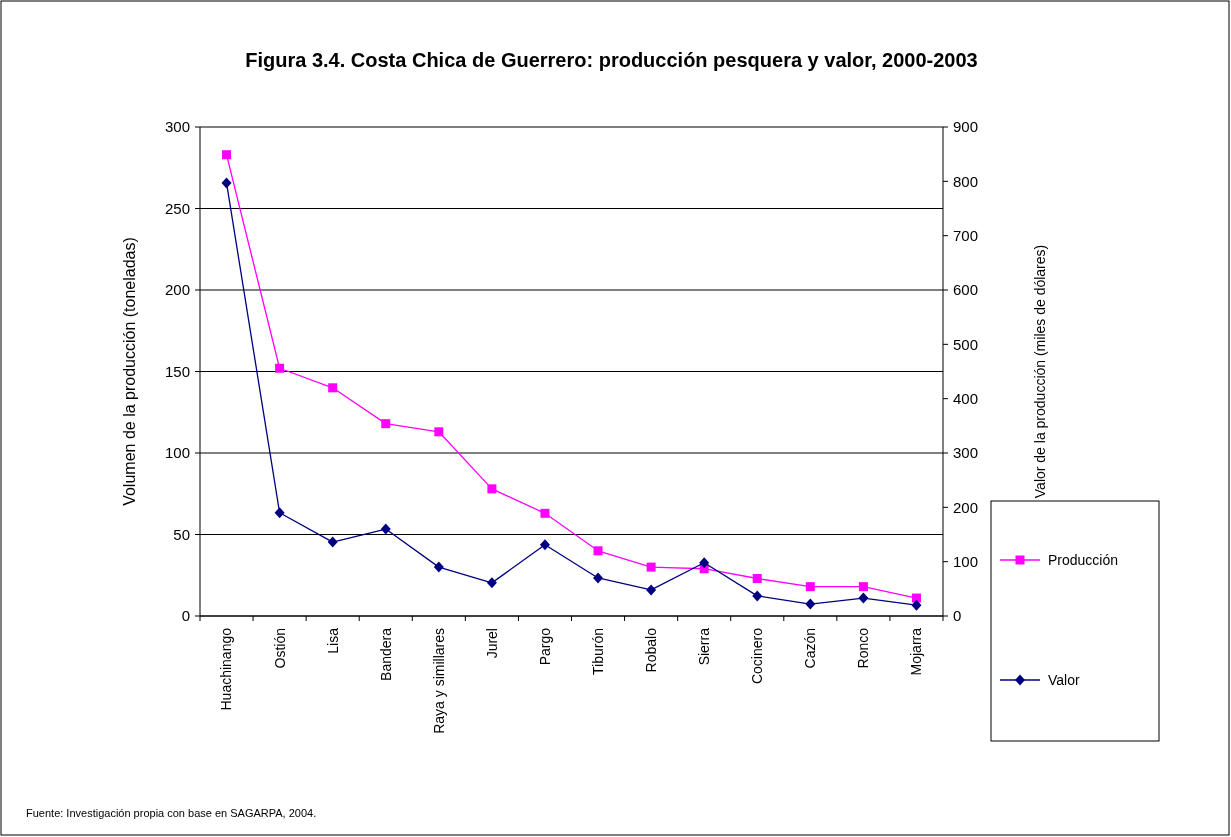 This screenshot has height=837, width=1231. I want to click on chart-title: Figura 3.4. Costa Chica de Guerrero: producción pesquera y valor, 2000-2003, so click(611, 60).